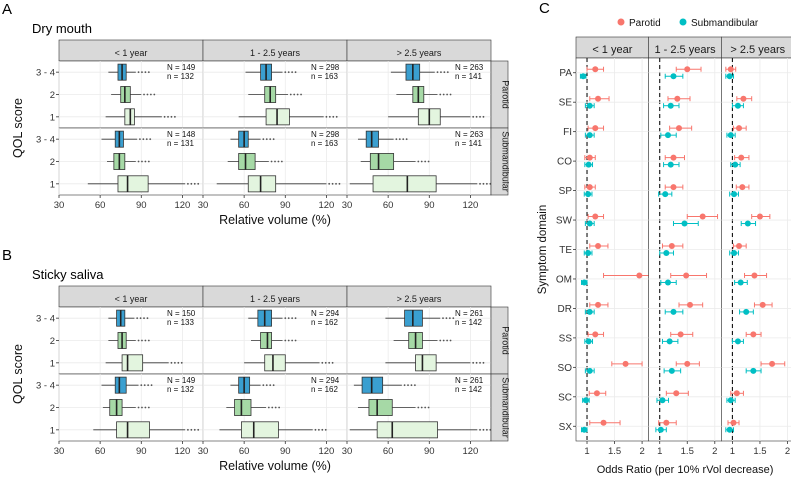 This screenshot has width=791, height=480. Describe the element at coordinates (566, 427) in the screenshot. I see `y-category-label: SX` at that location.